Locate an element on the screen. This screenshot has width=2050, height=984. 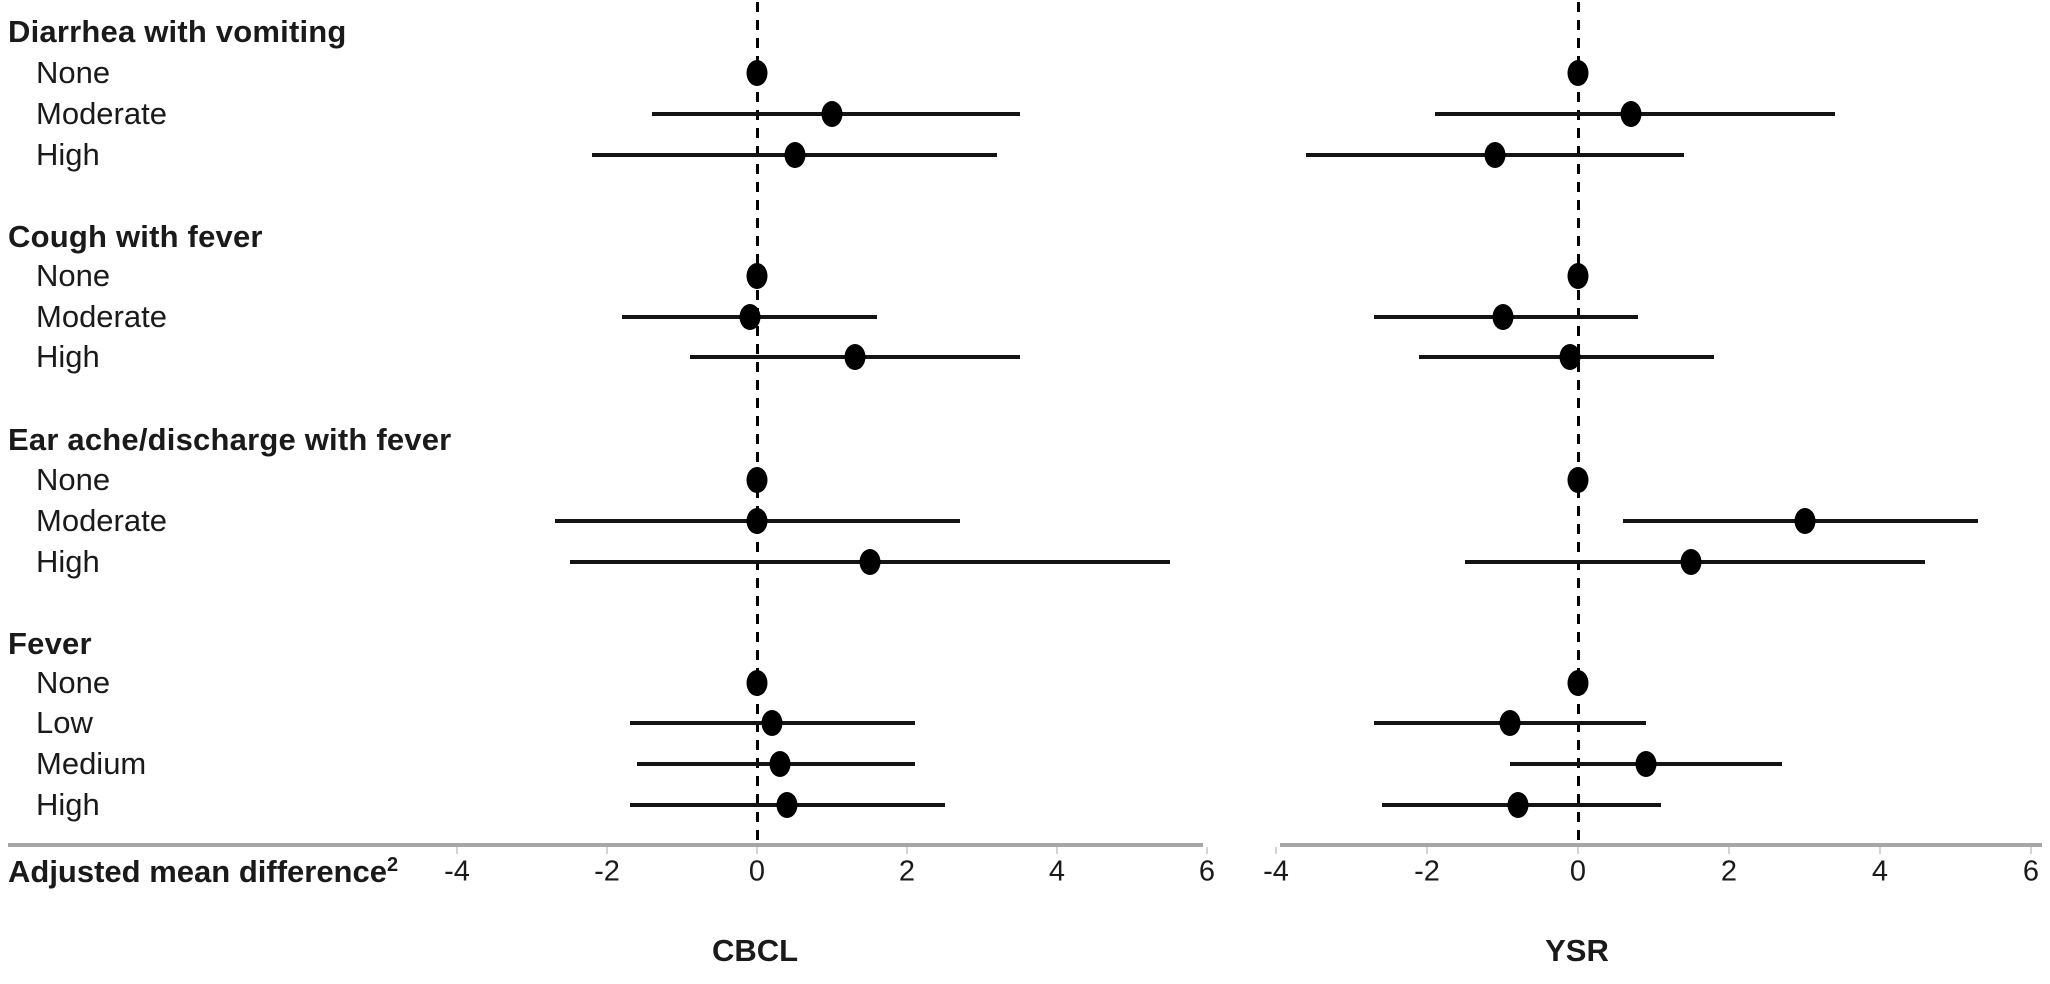
row-label: Medium is located at coordinates (91, 763).